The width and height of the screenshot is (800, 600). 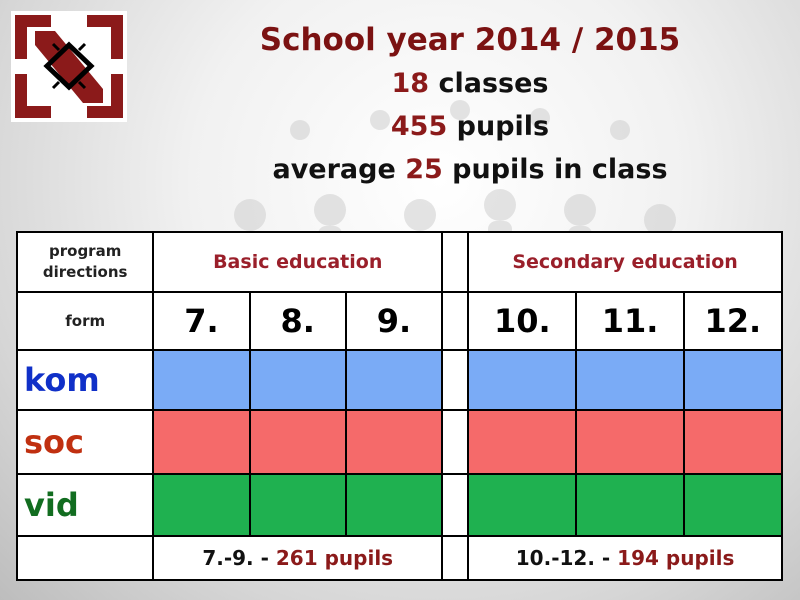 I want to click on program-row-kom: kom, so click(x=399, y=380).